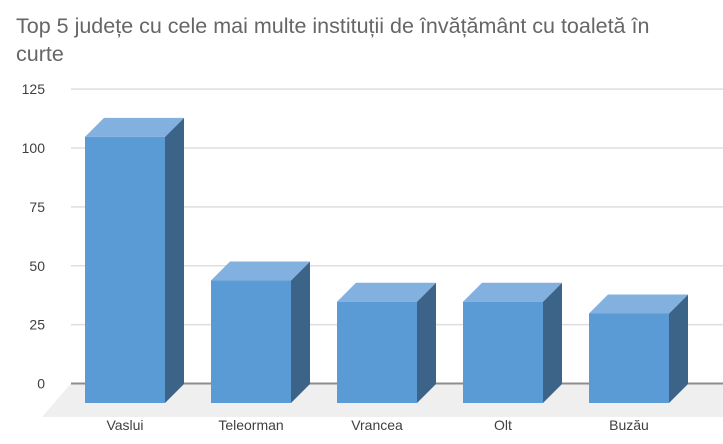 The image size is (723, 444). What do you see at coordinates (125, 269) in the screenshot?
I see `bar-vaslui` at bounding box center [125, 269].